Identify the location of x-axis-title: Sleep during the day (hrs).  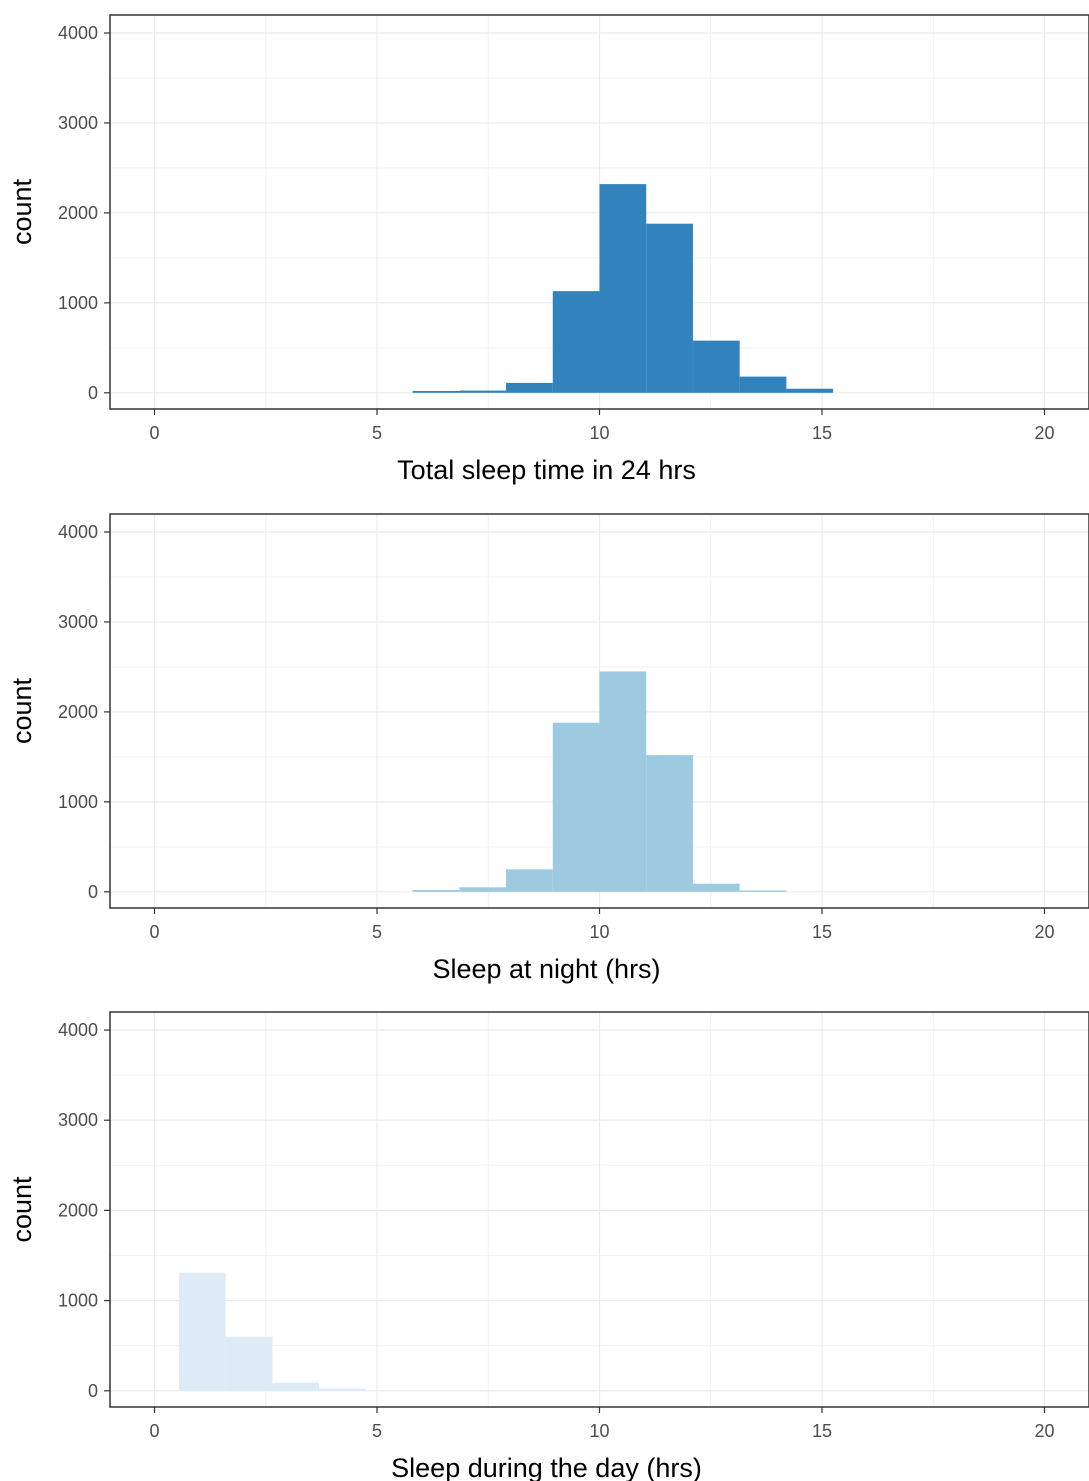
(546, 1467).